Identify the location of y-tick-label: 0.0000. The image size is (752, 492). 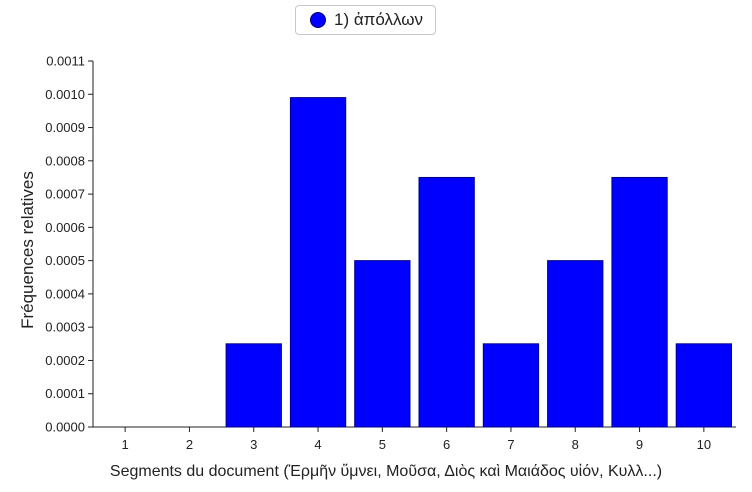
(65, 427).